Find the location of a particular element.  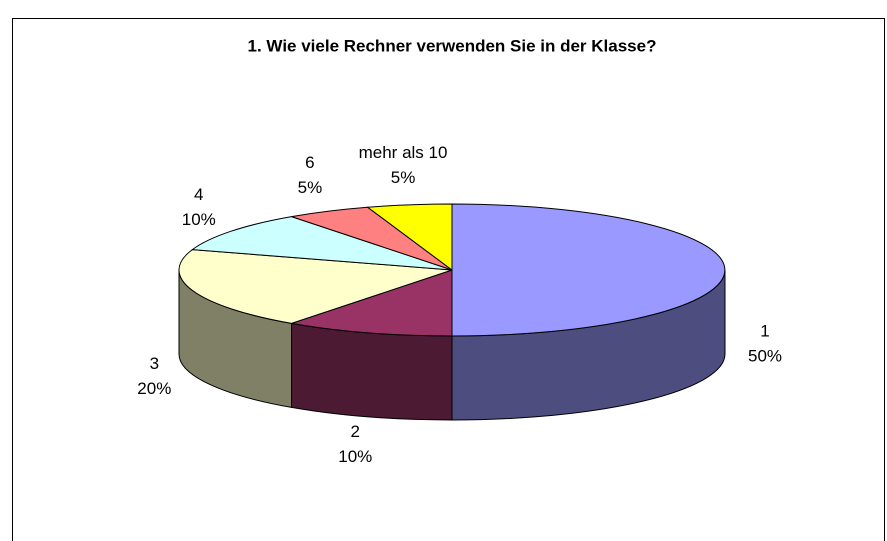

data-label-name: 1 is located at coordinates (764, 330).